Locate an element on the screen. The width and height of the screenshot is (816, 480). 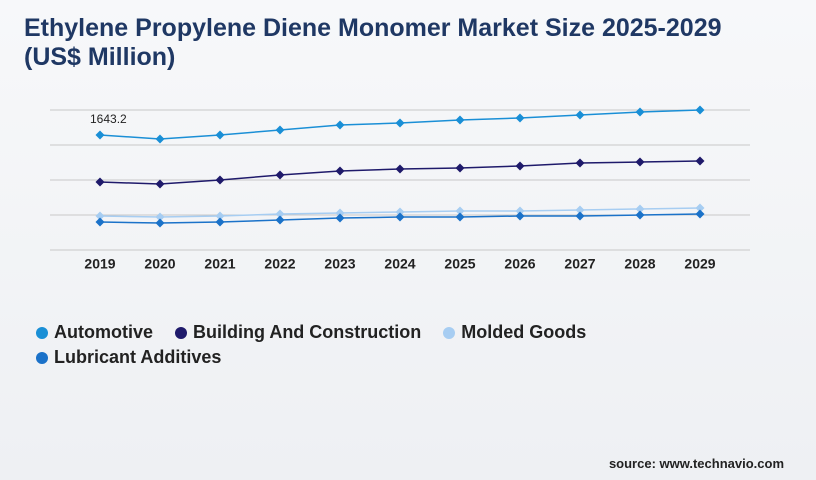
data-label: 1643.2 is located at coordinates (108, 119).